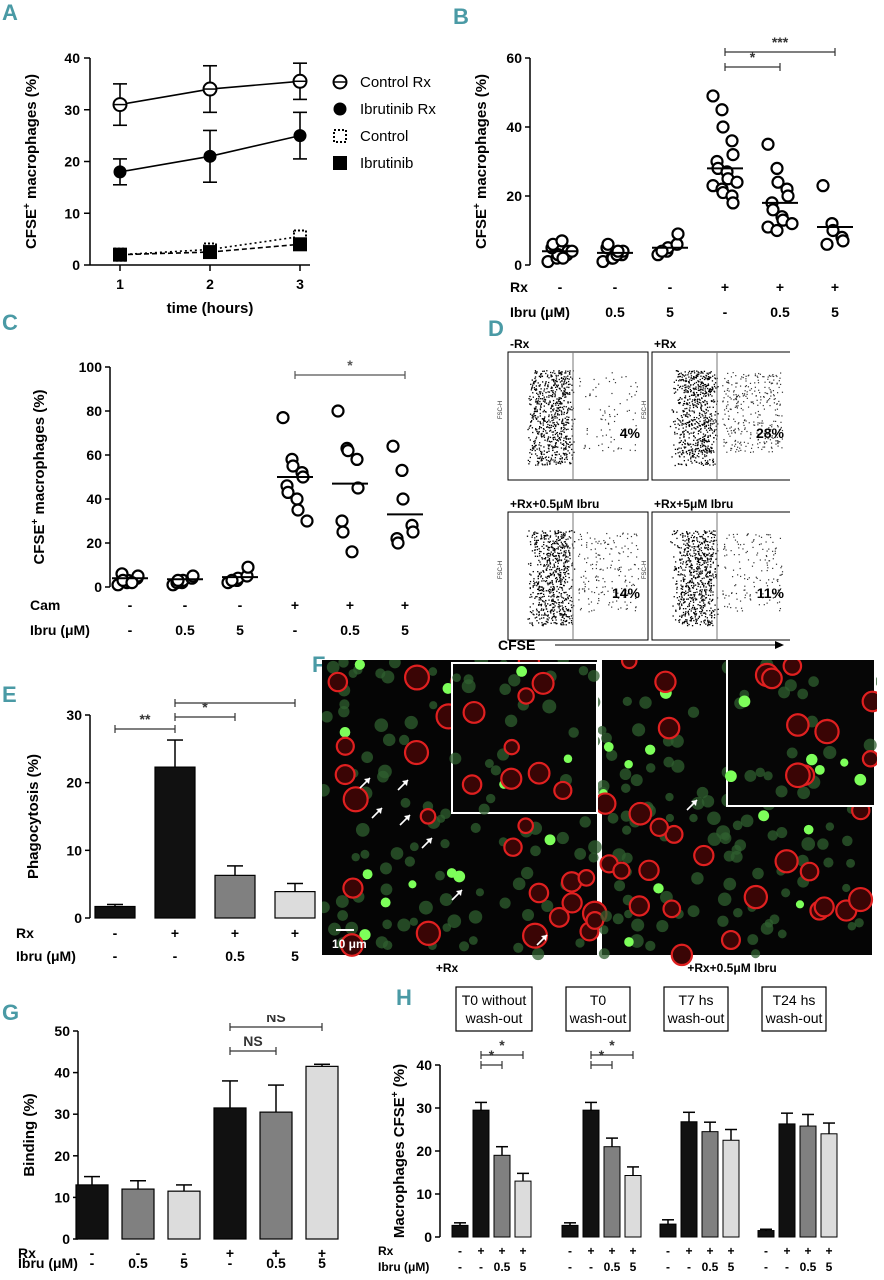 Image resolution: width=884 pixels, height=1280 pixels. Describe the element at coordinates (184, 1215) in the screenshot. I see `bar` at that location.